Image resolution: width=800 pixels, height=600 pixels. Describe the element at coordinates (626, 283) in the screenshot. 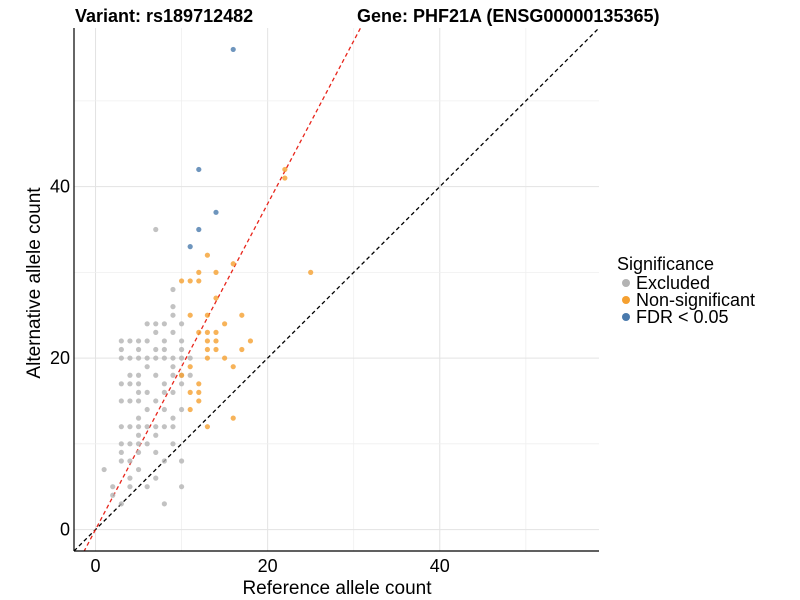

I see `legend-key` at that location.